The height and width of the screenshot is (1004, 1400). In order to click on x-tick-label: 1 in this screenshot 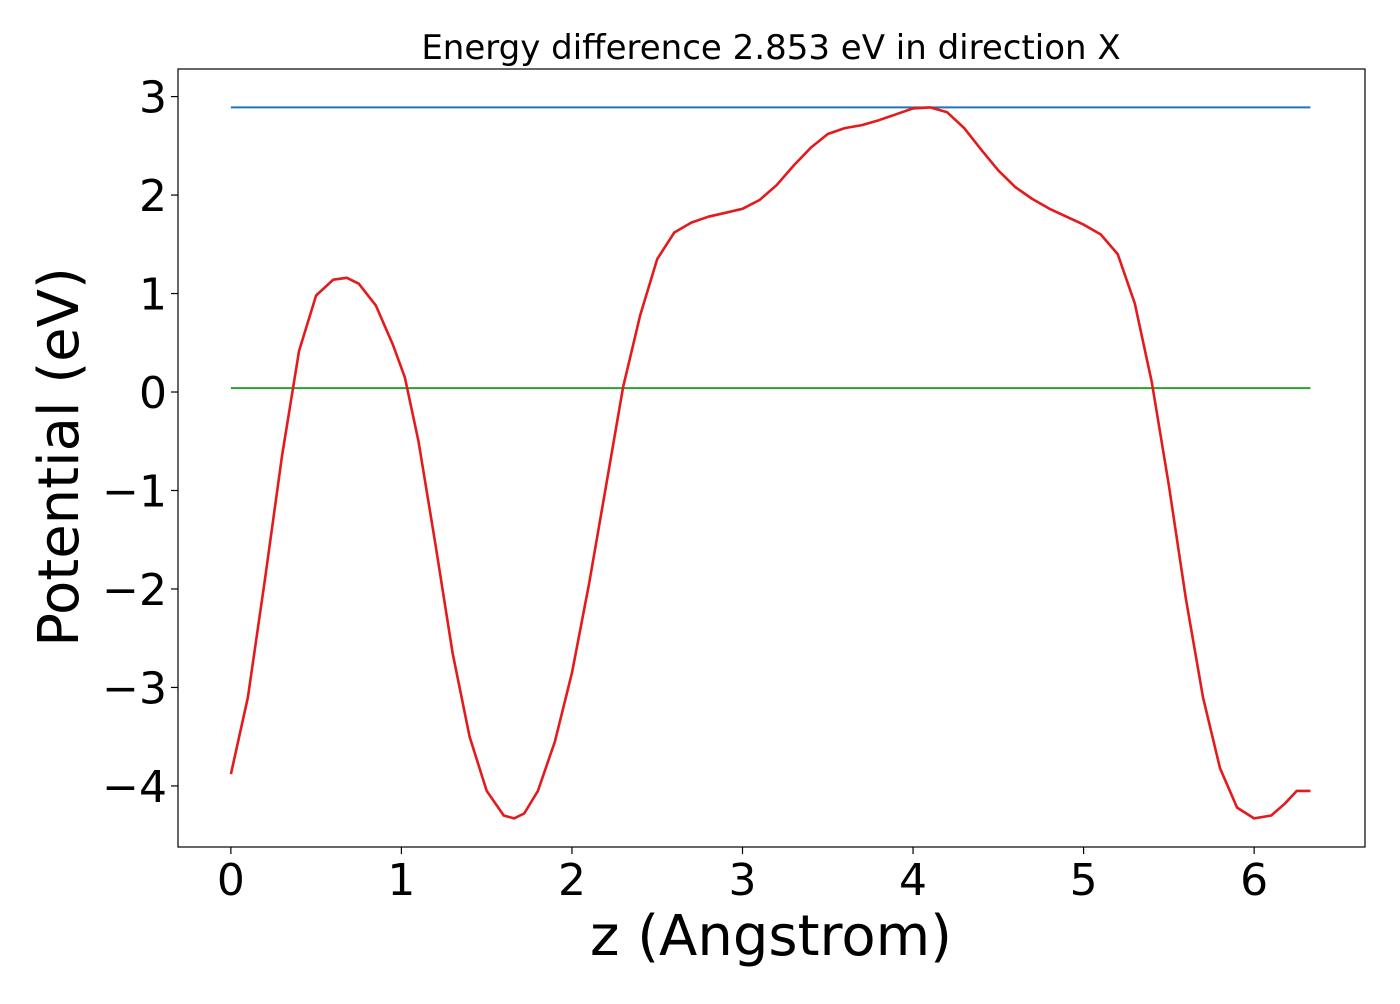, I will do `click(401, 880)`.